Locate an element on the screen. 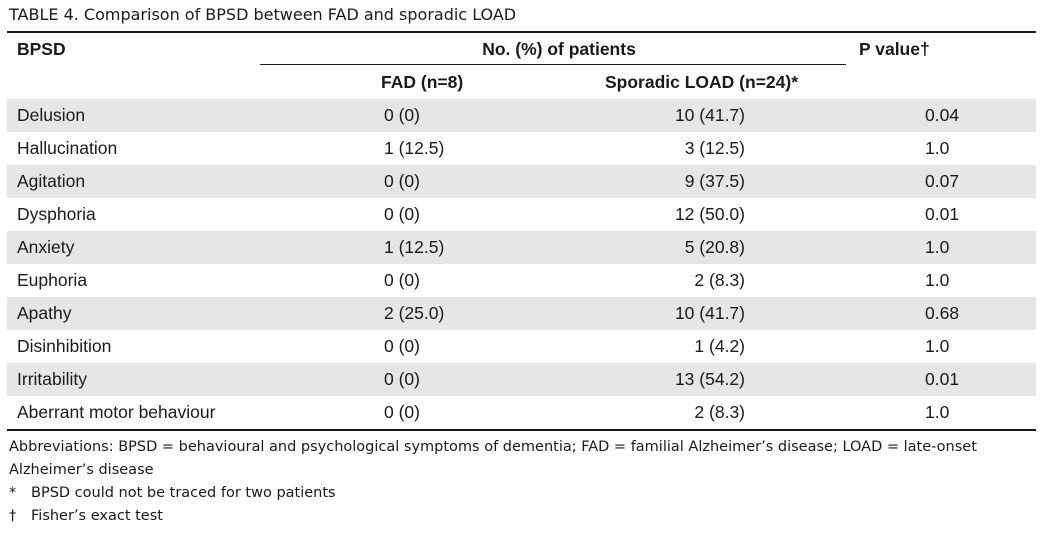 The image size is (1042, 539). footnote-2-symbol: † is located at coordinates (13, 516).